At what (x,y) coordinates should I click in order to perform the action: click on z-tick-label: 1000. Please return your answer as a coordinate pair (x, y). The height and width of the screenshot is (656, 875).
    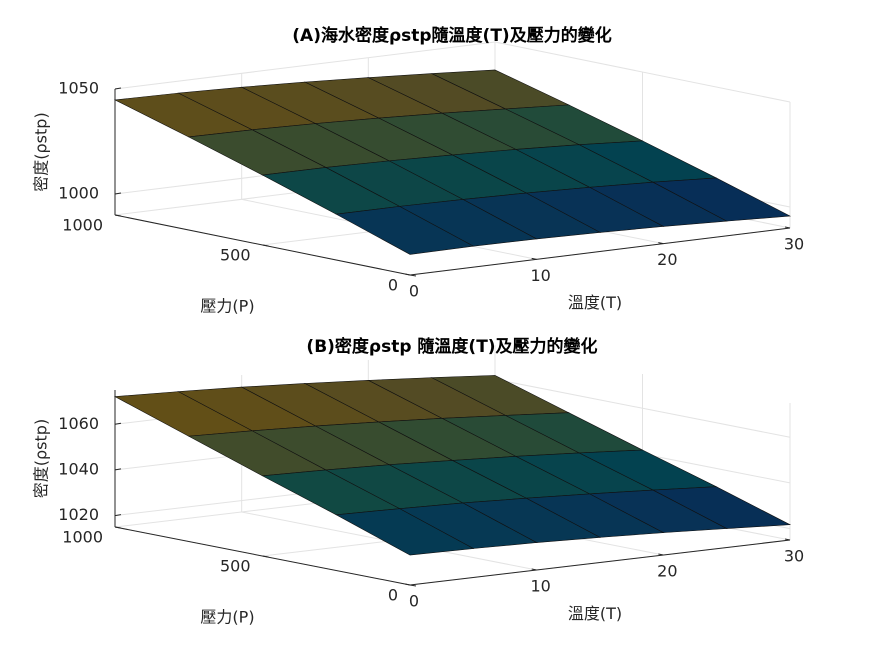
    Looking at the image, I should click on (78, 193).